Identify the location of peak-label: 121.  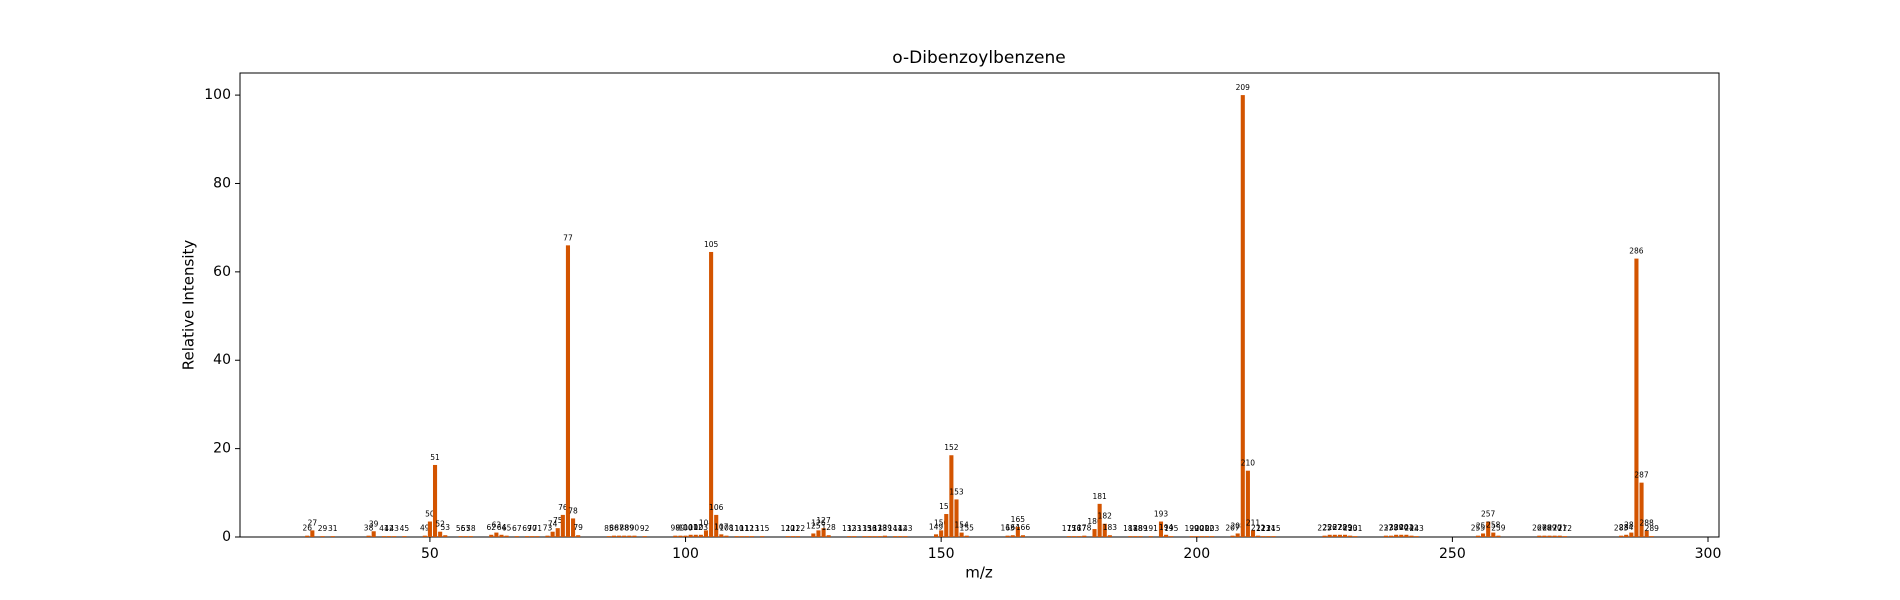
(793, 528).